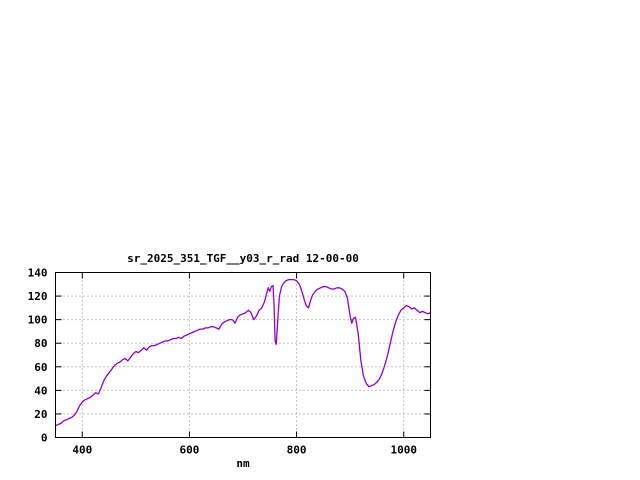 Image resolution: width=640 pixels, height=480 pixels. What do you see at coordinates (403, 450) in the screenshot?
I see `x-tick-label: 1000` at bounding box center [403, 450].